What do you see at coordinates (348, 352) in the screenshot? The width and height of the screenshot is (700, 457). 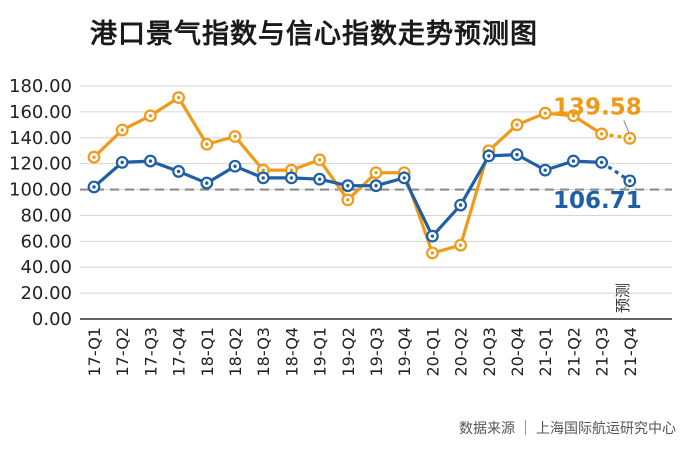 I see `x-tick-label: 19-Q2` at bounding box center [348, 352].